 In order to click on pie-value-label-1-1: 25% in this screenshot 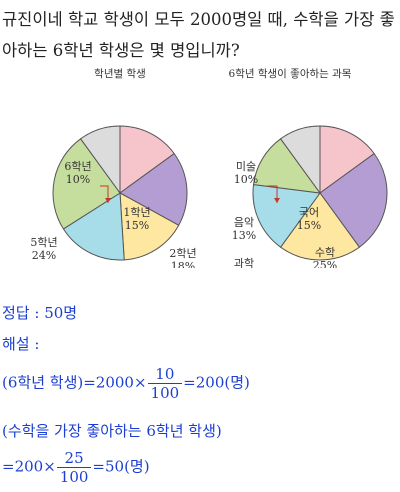, I will do `click(325, 263)`.